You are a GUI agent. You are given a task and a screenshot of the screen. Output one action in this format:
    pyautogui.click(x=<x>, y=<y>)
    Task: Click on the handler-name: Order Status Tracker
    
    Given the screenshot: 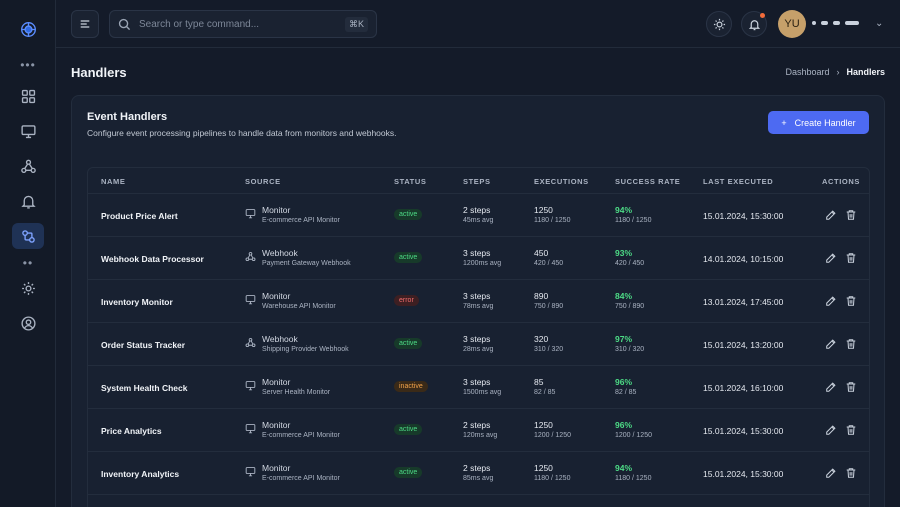 What is the action you would take?
    pyautogui.click(x=143, y=345)
    